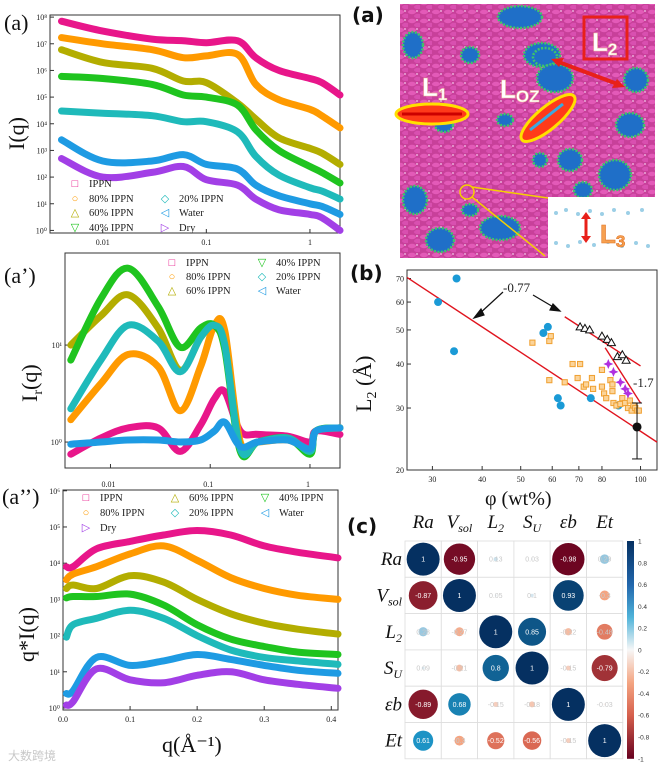 This screenshot has height=767, width=666. Describe the element at coordinates (602, 479) in the screenshot. I see `x-tick-label: 80` at that location.